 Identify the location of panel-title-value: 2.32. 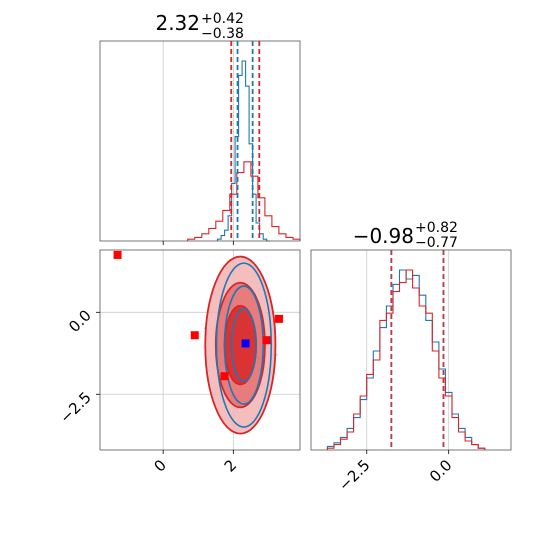
(177, 23).